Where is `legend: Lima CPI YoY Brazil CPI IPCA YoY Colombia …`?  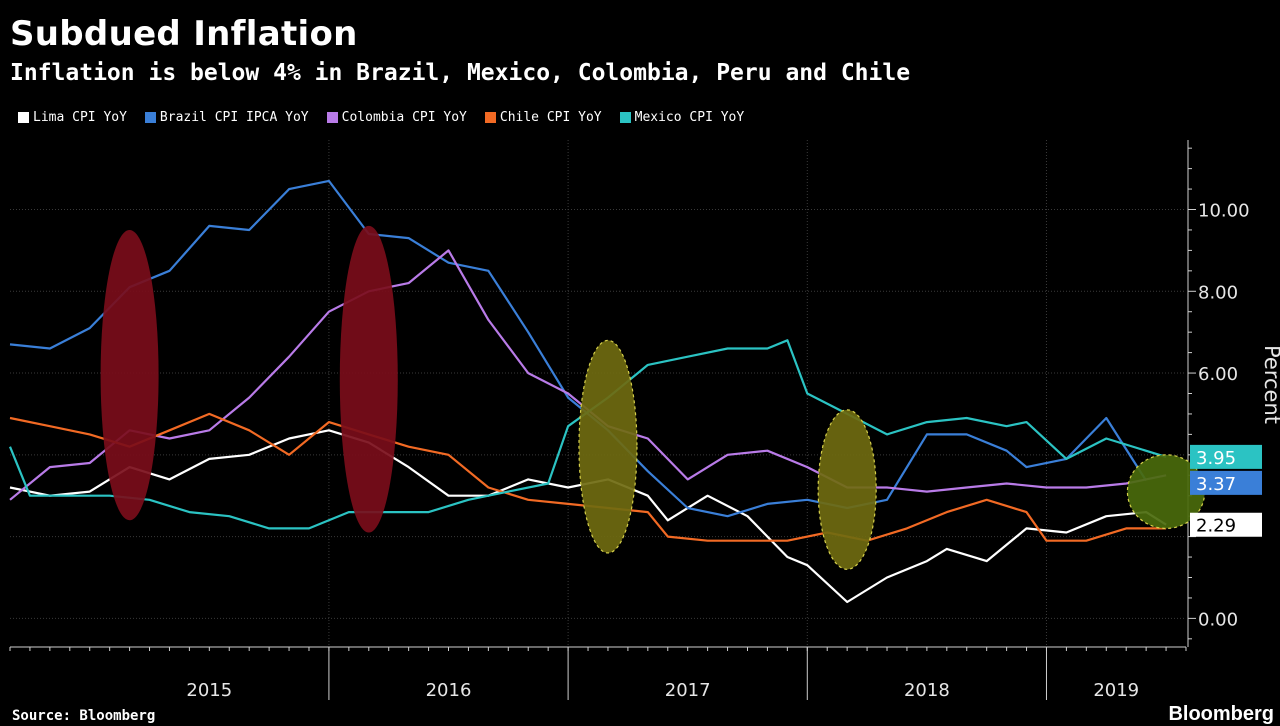 legend: Lima CPI YoY Brazil CPI IPCA YoY Colombia … is located at coordinates (381, 117).